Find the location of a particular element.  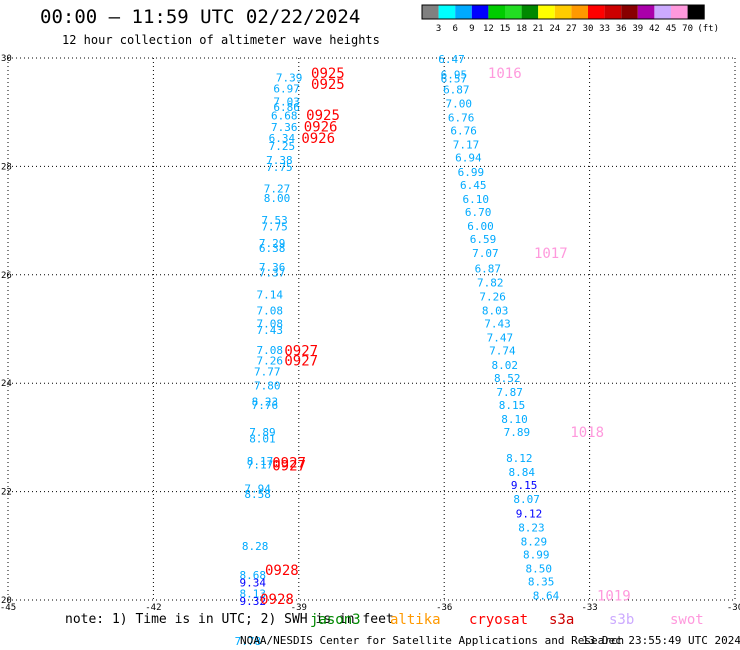

wave-height-label: 9.34 is located at coordinates (253, 583).